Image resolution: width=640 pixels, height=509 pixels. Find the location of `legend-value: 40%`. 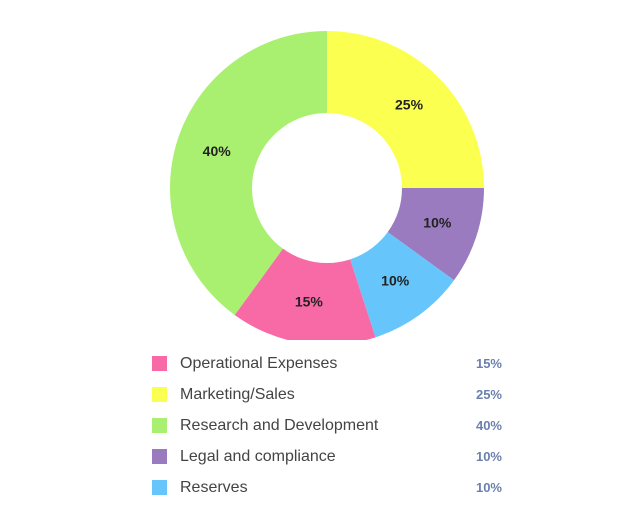

legend-value: 40% is located at coordinates (488, 425).